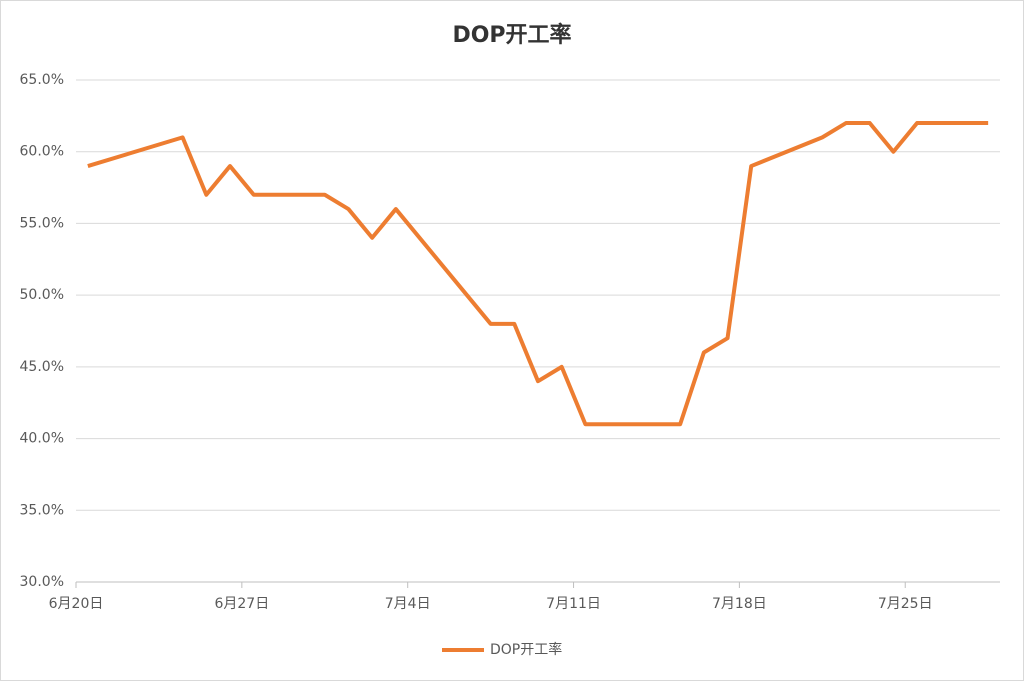 The height and width of the screenshot is (682, 1025). I want to click on x-tick-label: 7月11日, so click(573, 604).